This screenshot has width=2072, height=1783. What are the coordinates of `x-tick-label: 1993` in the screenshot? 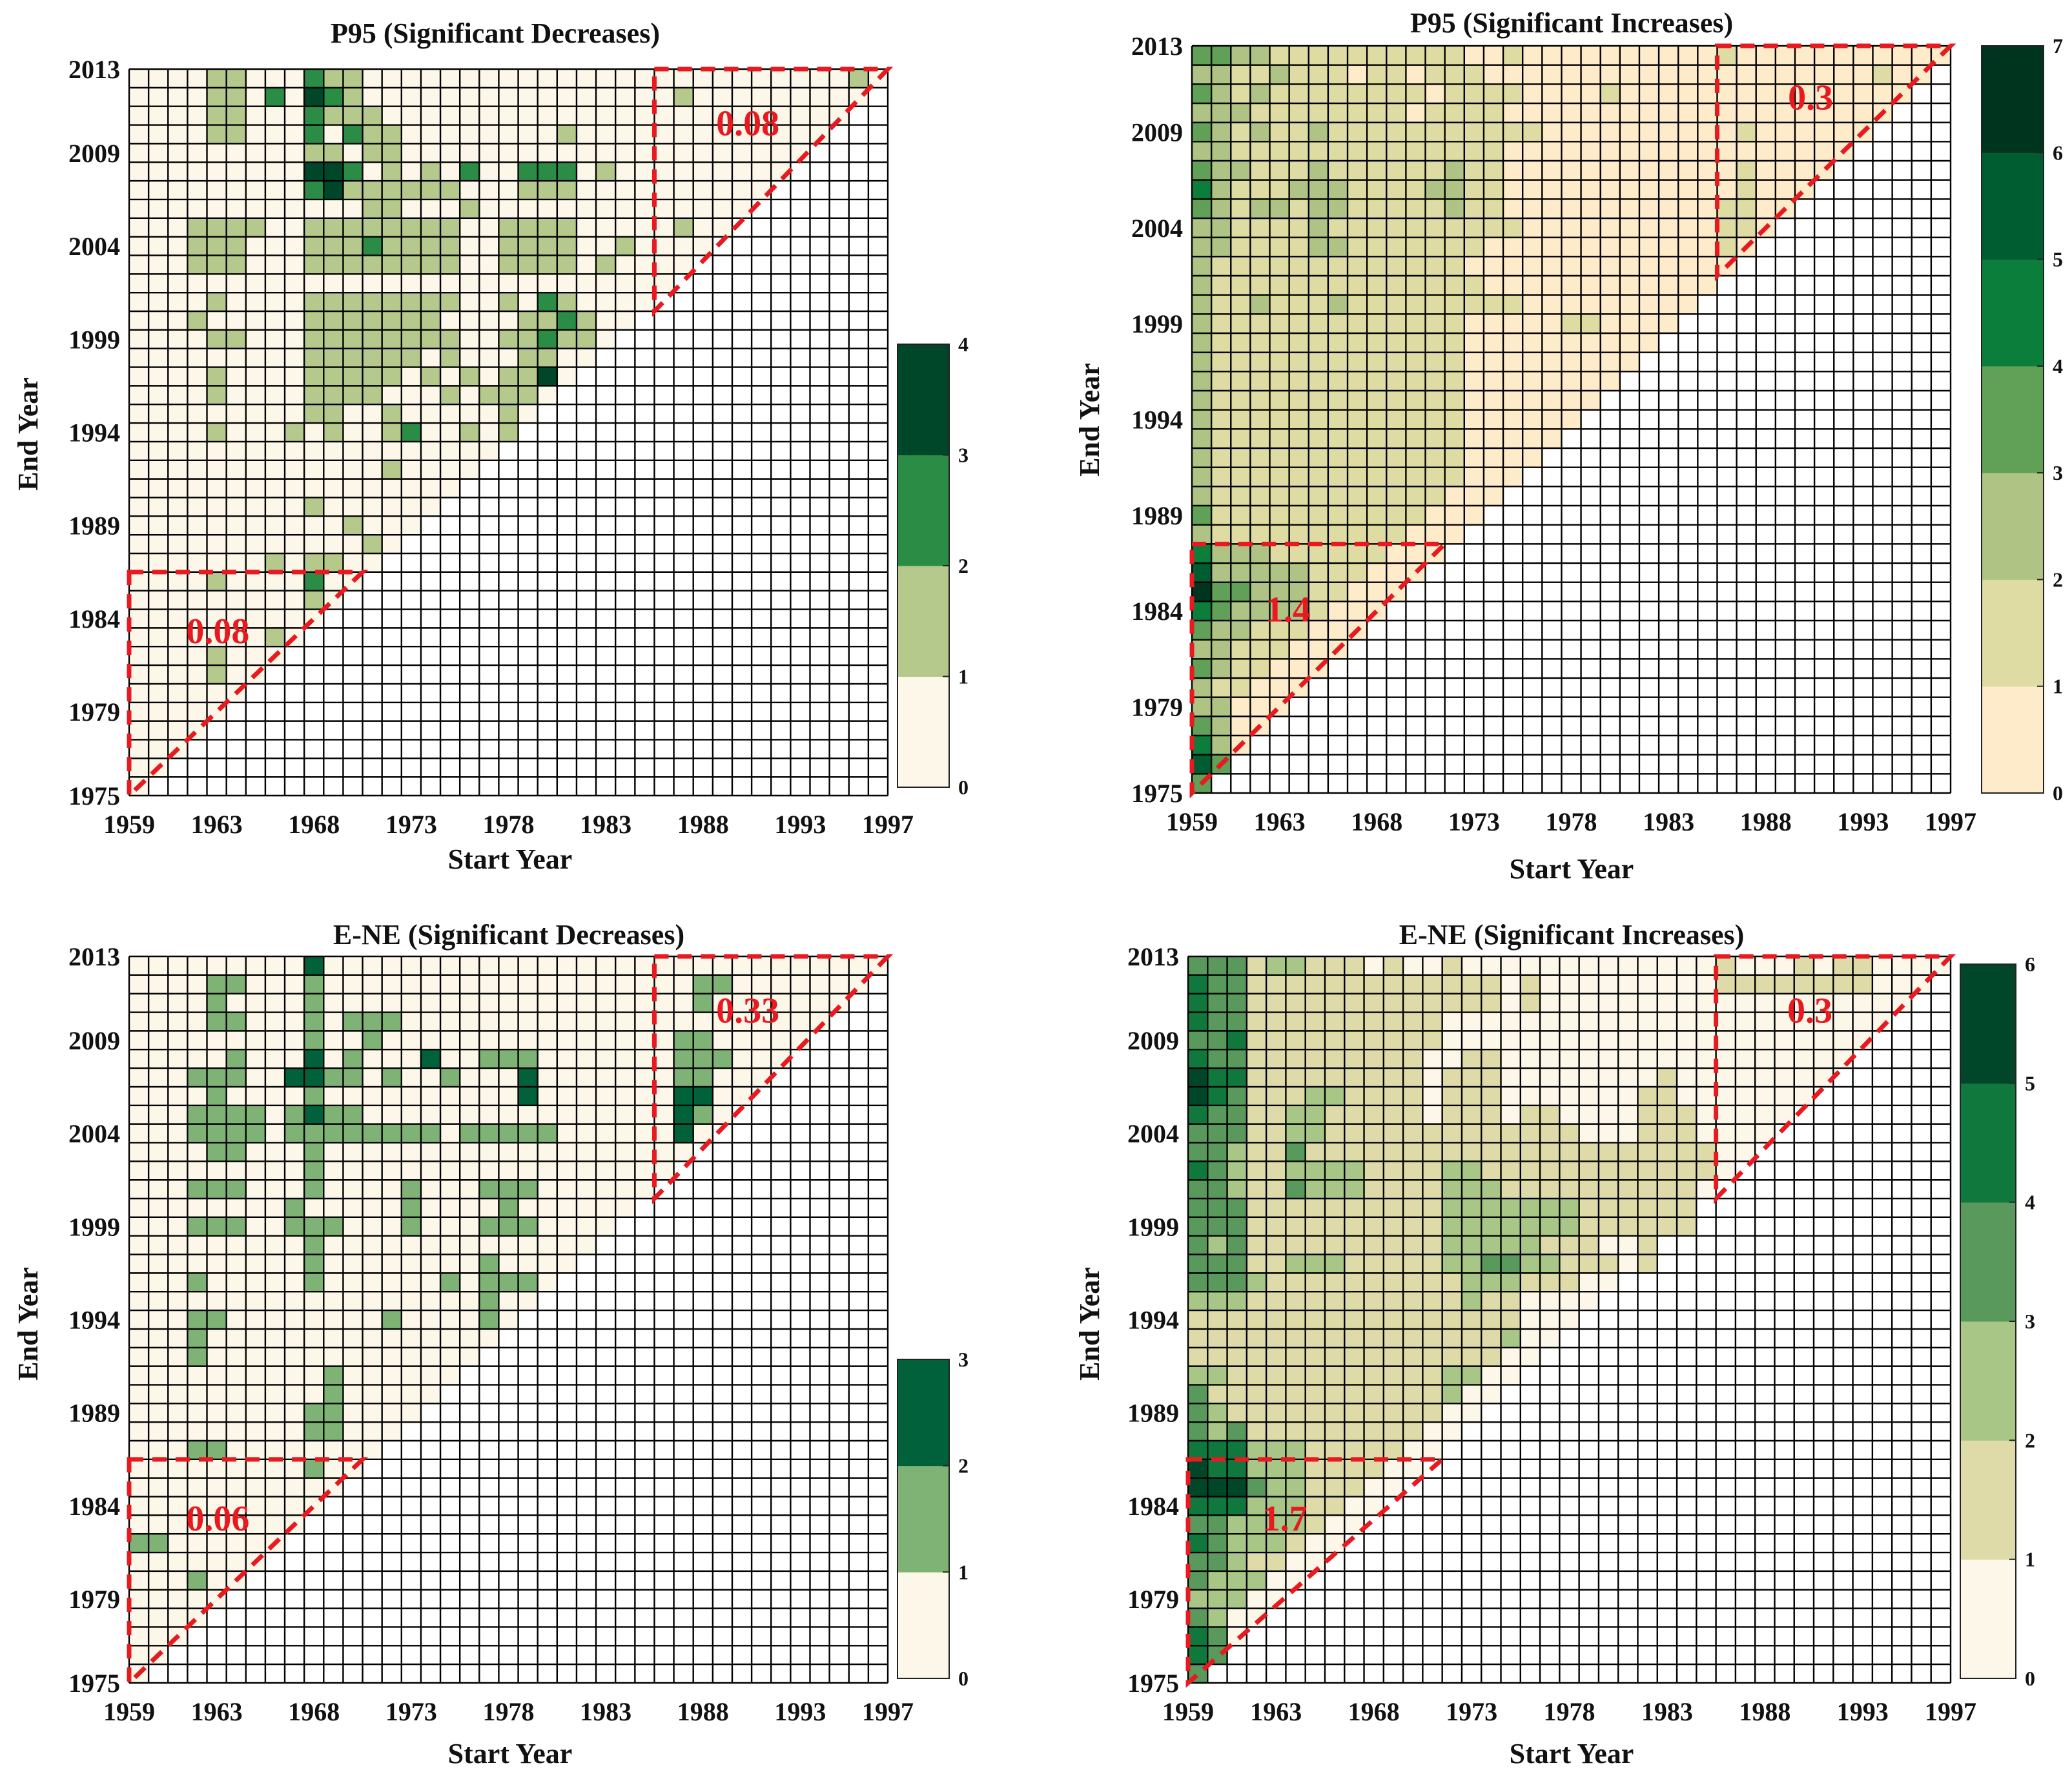 It's located at (1863, 1711).